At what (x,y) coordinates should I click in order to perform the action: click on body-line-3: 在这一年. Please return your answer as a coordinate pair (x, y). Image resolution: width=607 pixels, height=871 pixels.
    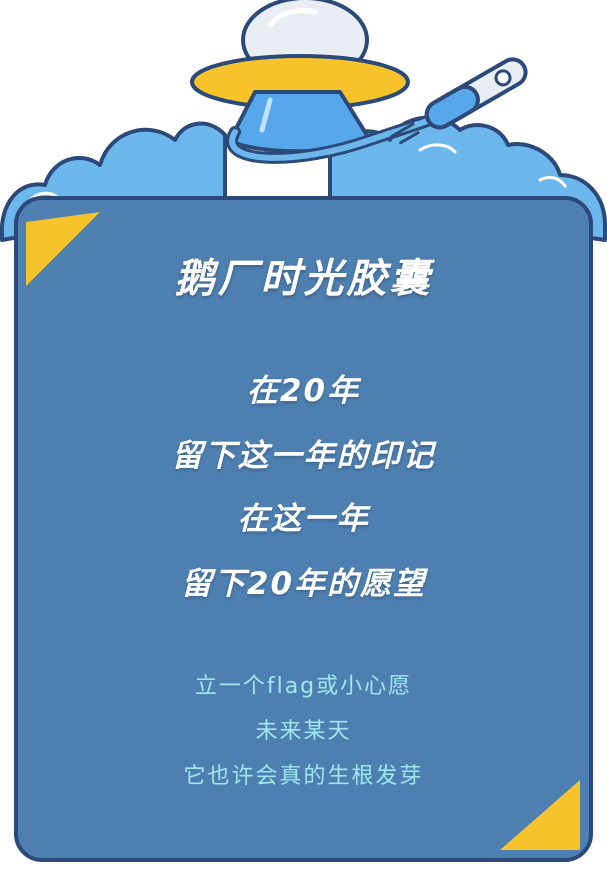
    Looking at the image, I should click on (303, 519).